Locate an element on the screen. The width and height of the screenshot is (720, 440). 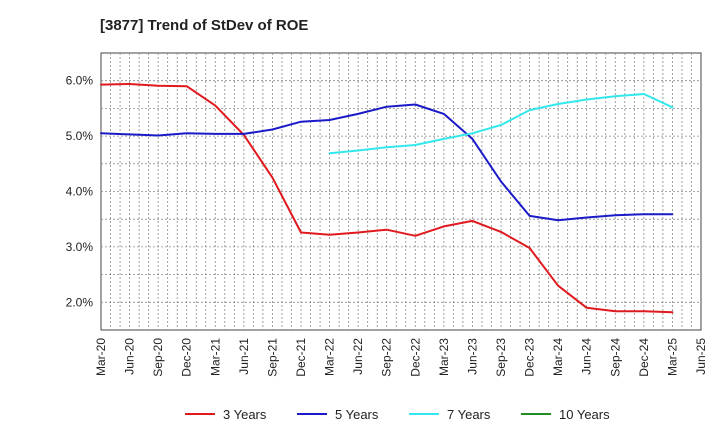
y-tick-label: 2.0% is located at coordinates (80, 302).